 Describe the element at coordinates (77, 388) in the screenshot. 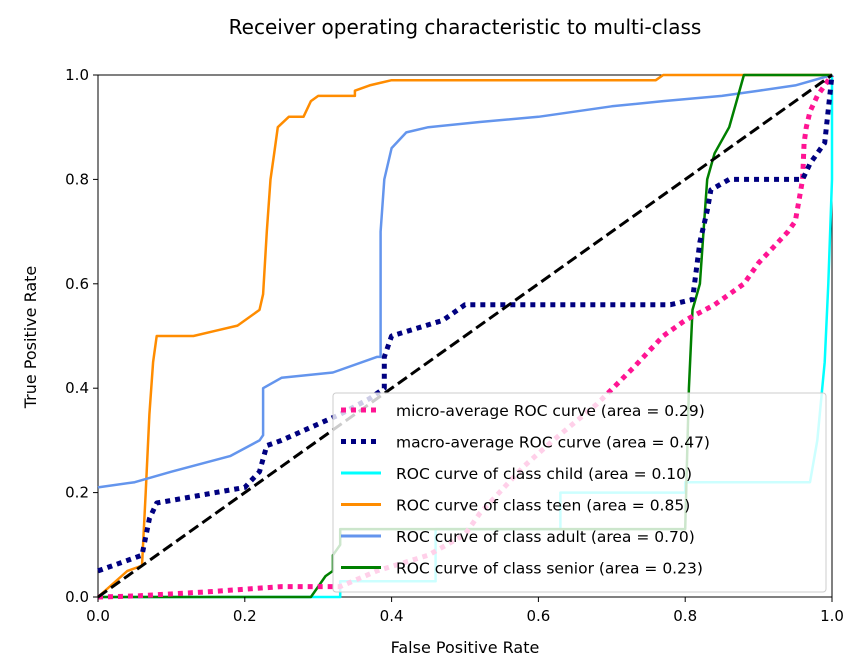

I see `y-tick-label: 0.4` at that location.